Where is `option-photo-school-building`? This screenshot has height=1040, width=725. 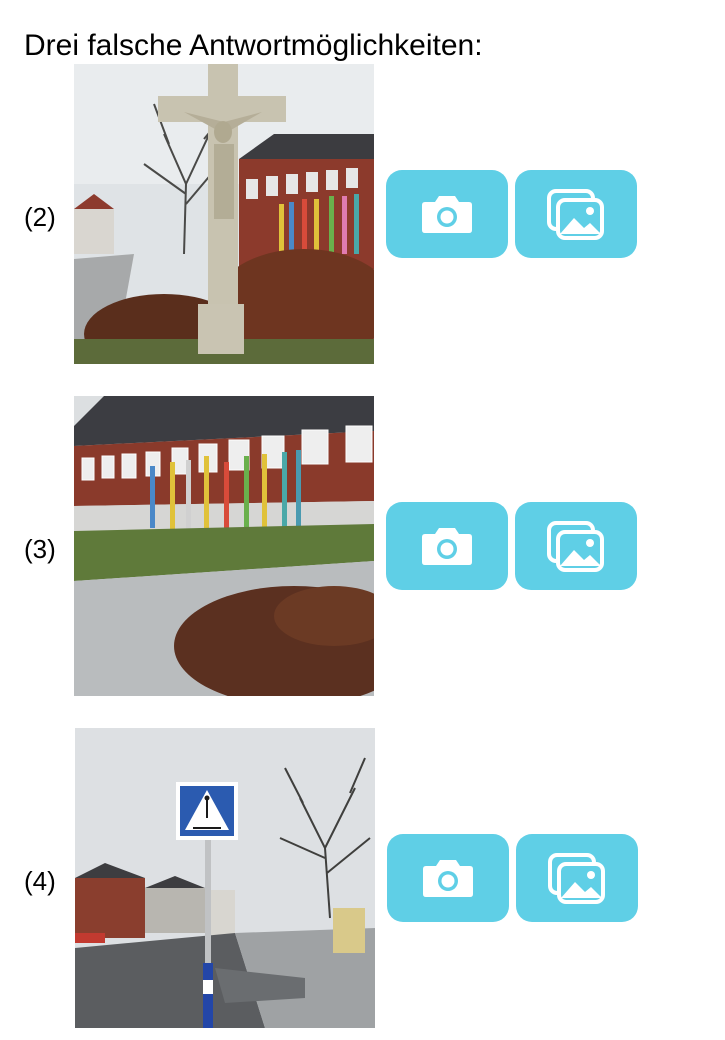
option-photo-school-building is located at coordinates (224, 546).